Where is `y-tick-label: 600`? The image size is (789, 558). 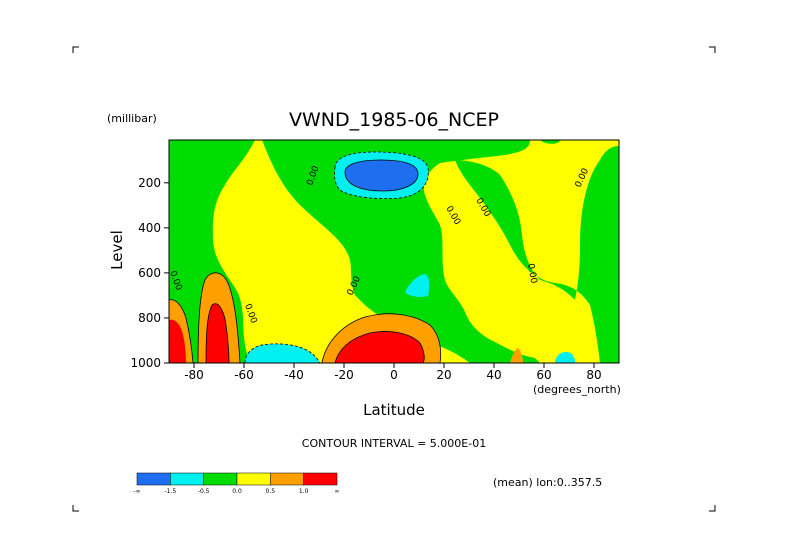 y-tick-label: 600 is located at coordinates (149, 273).